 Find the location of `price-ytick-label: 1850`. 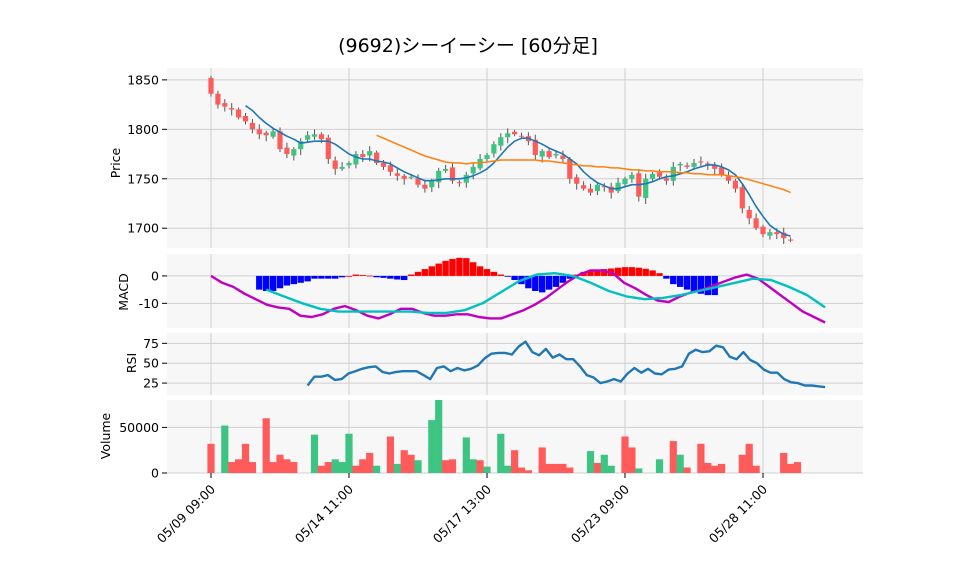

price-ytick-label: 1850 is located at coordinates (143, 79).